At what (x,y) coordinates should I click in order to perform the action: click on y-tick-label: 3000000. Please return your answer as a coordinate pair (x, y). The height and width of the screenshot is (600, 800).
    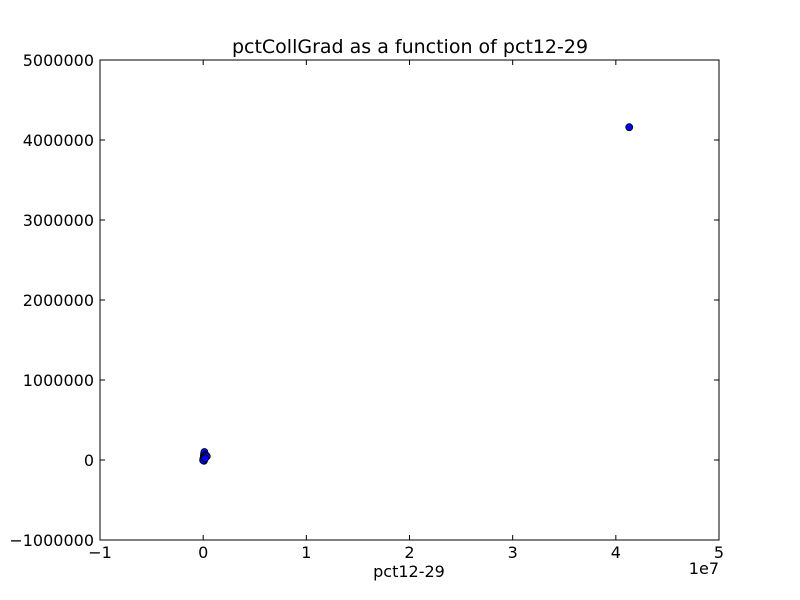
    Looking at the image, I should click on (58, 220).